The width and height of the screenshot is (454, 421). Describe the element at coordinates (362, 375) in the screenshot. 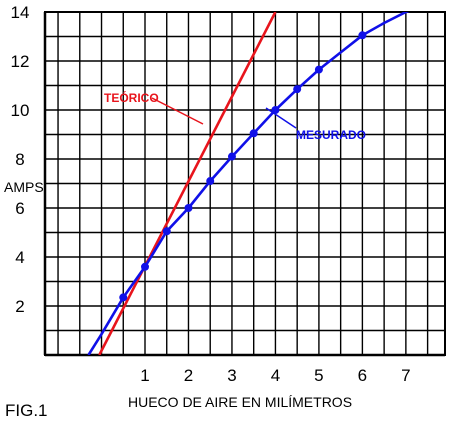

I see `x-tick-label: 6` at that location.